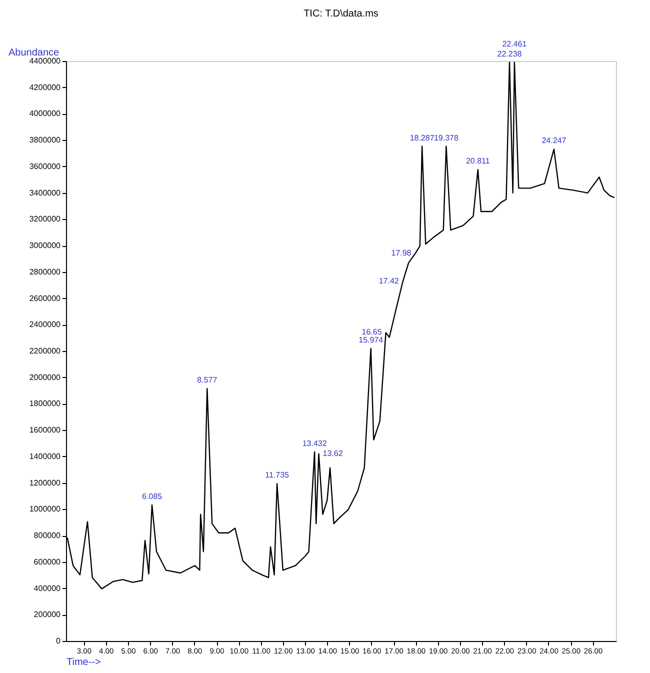 This screenshot has height=673, width=650. What do you see at coordinates (371, 339) in the screenshot?
I see `annotation: 15.974` at bounding box center [371, 339].